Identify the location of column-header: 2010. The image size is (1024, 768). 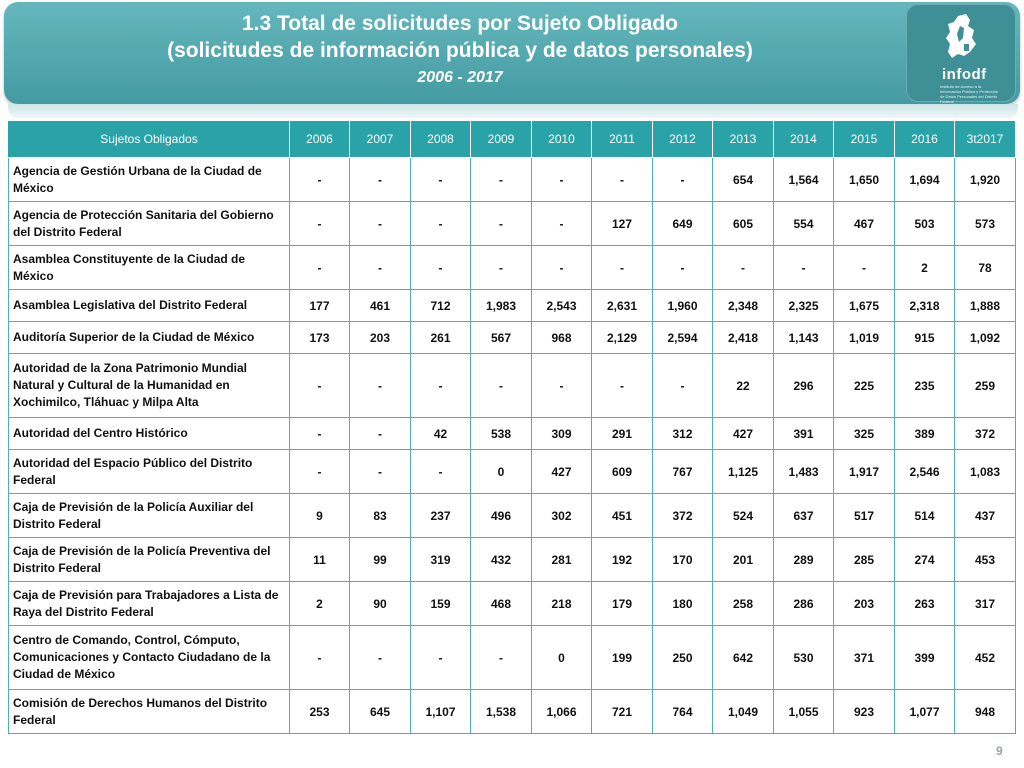
(561, 139).